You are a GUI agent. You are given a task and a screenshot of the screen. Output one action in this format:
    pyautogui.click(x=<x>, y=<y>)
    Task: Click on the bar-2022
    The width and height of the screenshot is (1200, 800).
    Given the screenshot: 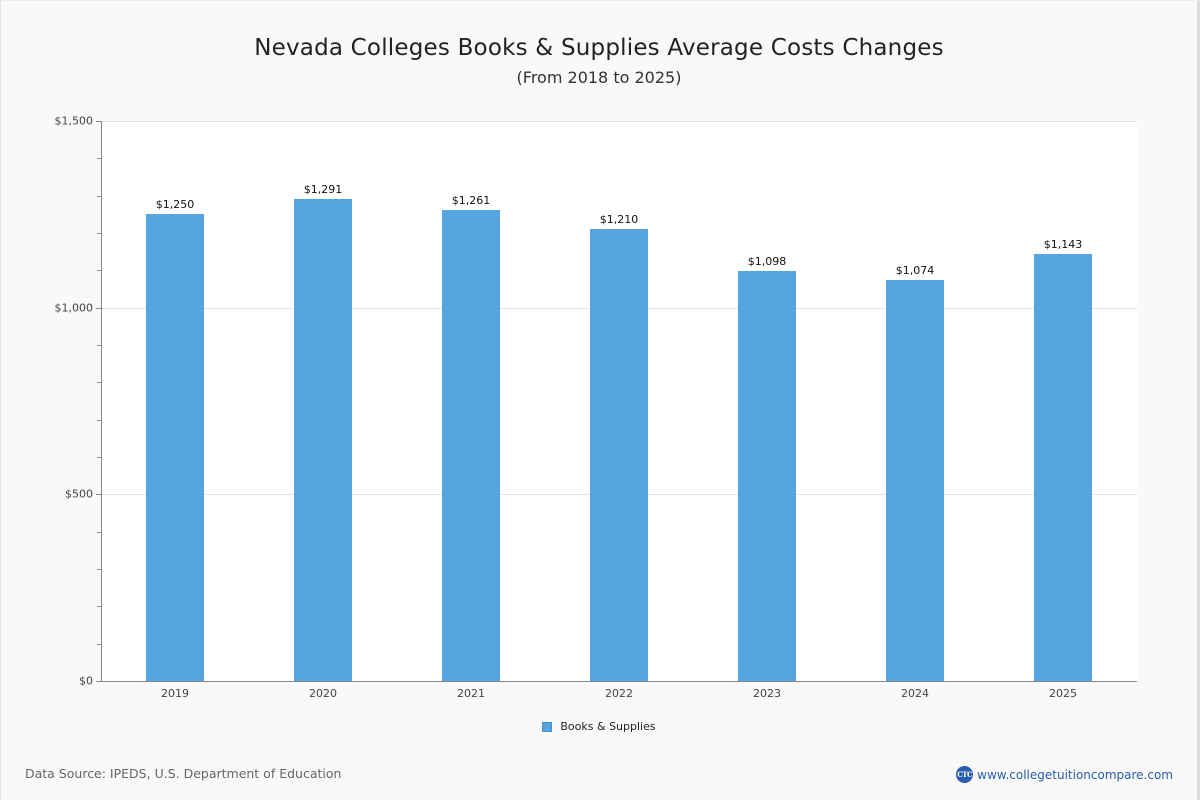 What is the action you would take?
    pyautogui.click(x=619, y=455)
    